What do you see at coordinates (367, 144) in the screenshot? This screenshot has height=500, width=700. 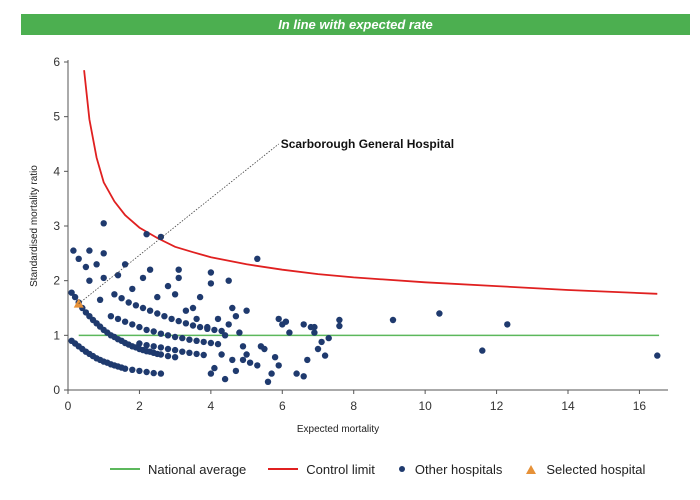 I see `annotation-label: Scarborough General Hospital` at bounding box center [367, 144].